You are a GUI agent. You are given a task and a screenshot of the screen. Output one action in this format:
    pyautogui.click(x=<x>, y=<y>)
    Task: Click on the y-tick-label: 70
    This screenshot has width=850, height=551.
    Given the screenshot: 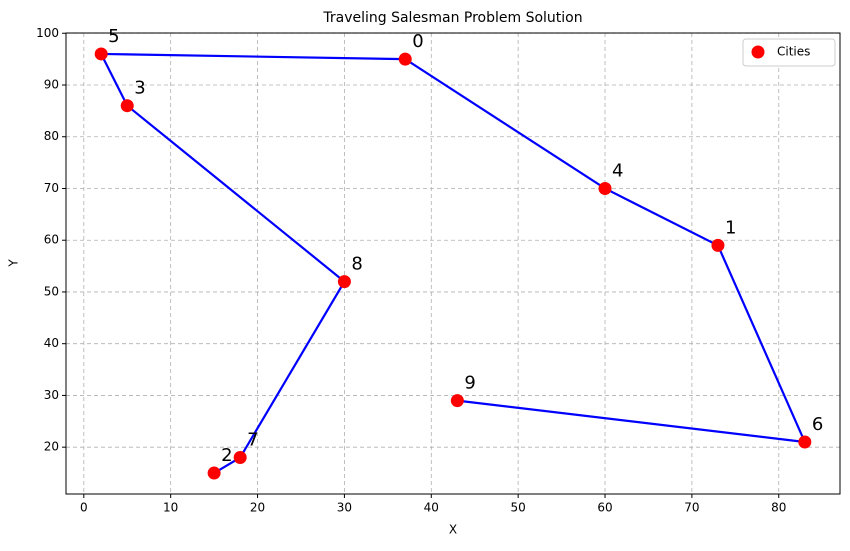 What is the action you would take?
    pyautogui.click(x=51, y=188)
    